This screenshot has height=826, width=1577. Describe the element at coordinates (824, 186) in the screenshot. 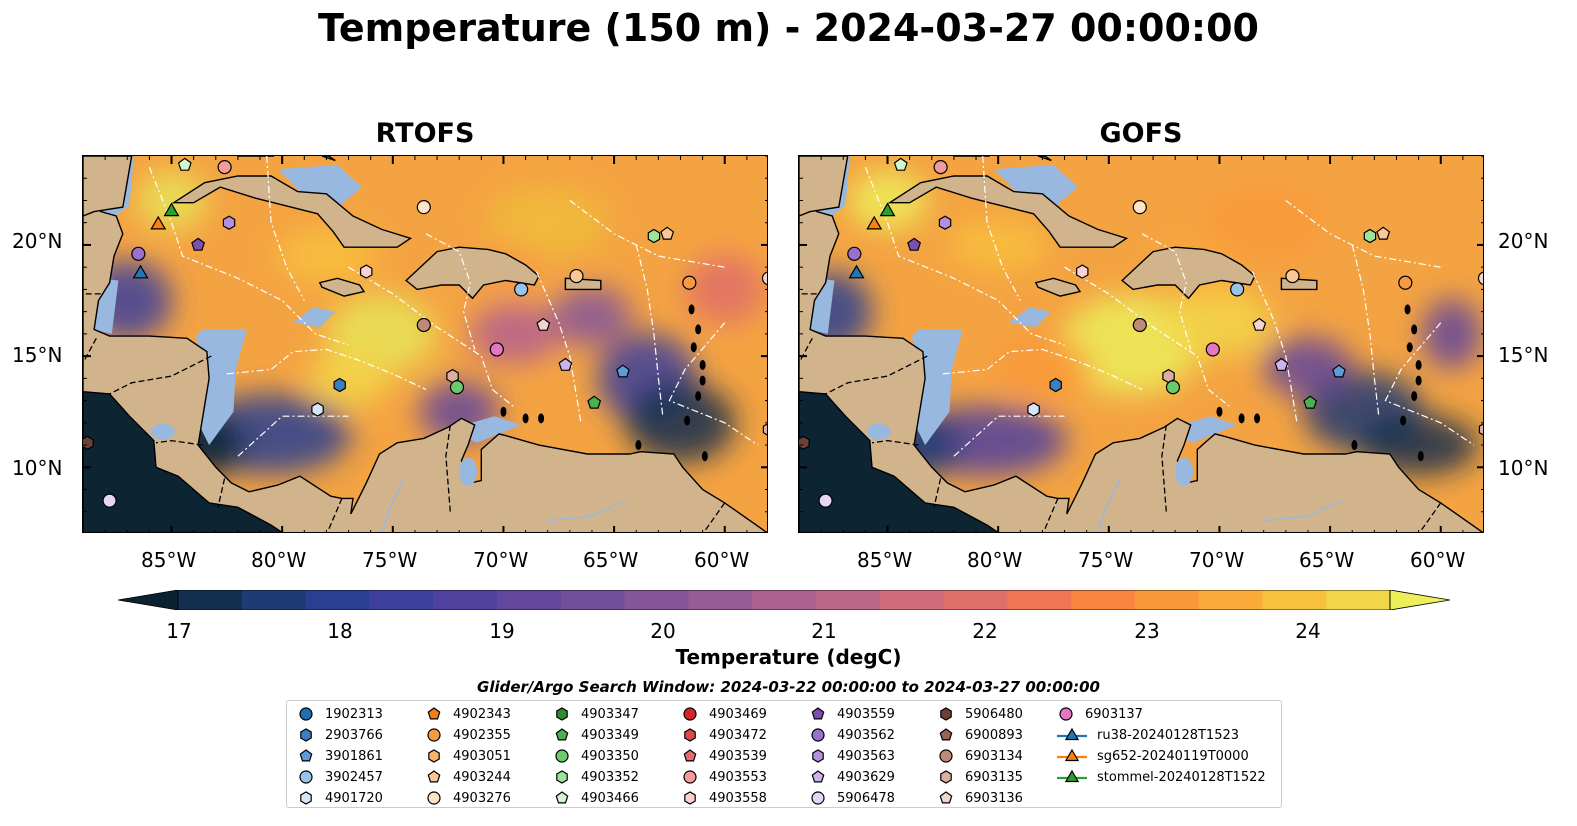

I see `land-gulf-coast` at that location.